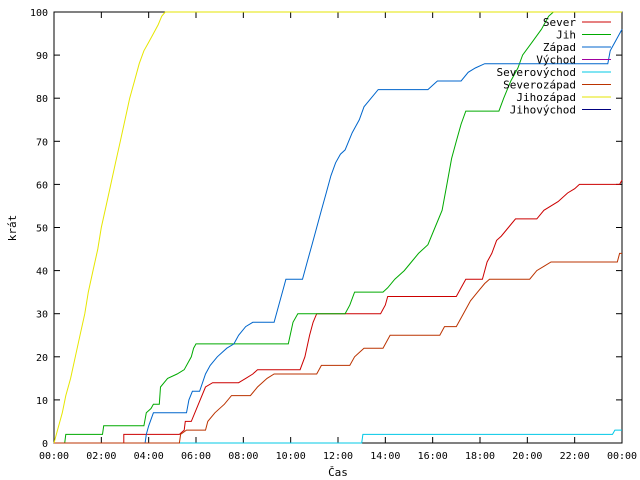 The width and height of the screenshot is (640, 480). Describe the element at coordinates (536, 72) in the screenshot. I see `legend-entry-label: Severovýchod` at that location.